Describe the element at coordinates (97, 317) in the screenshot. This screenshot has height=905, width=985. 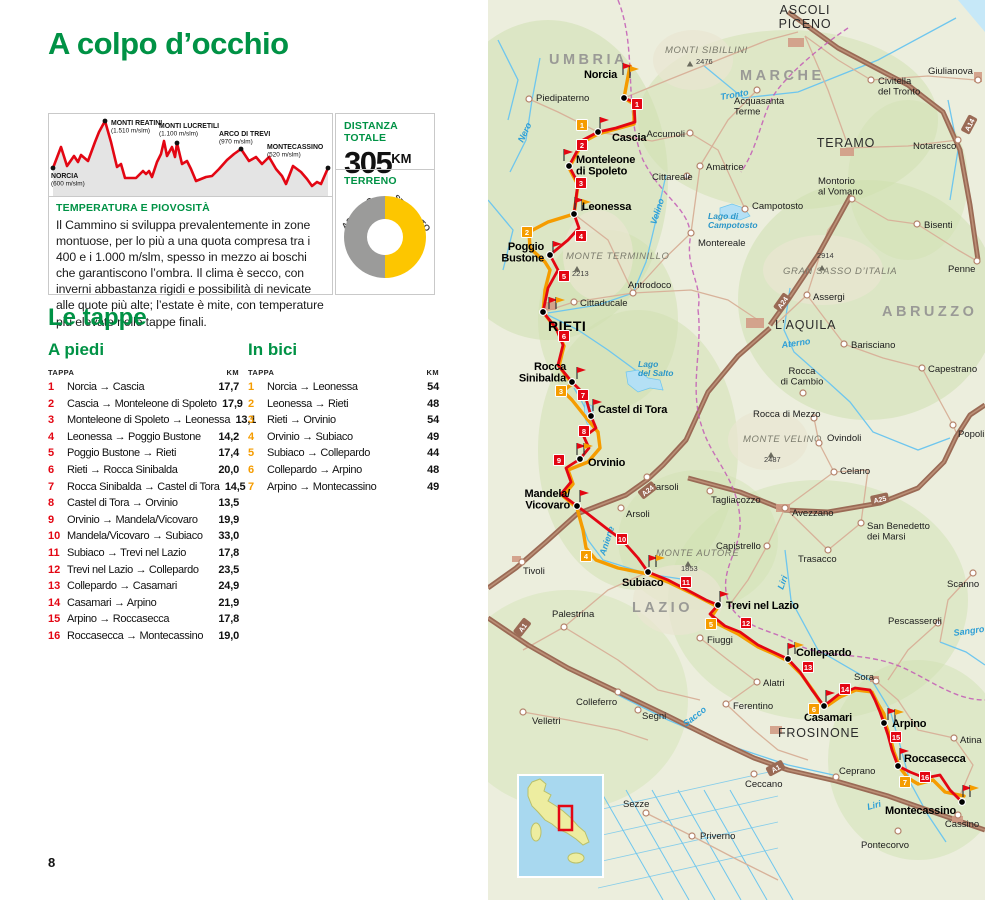
I see `stages-heading: Le tappe` at that location.